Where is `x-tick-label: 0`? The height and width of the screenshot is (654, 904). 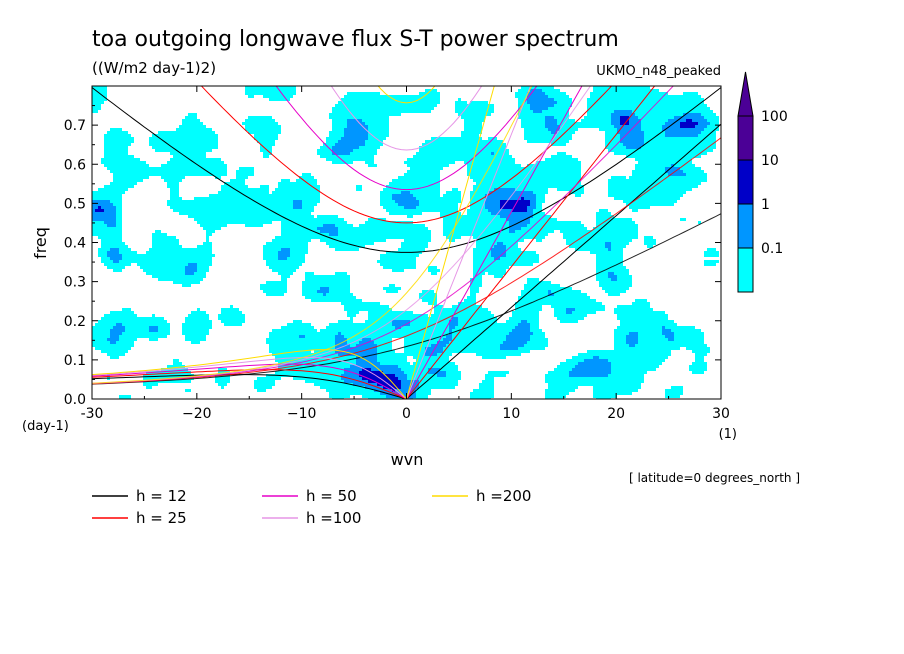 x-tick-label: 0 is located at coordinates (406, 414).